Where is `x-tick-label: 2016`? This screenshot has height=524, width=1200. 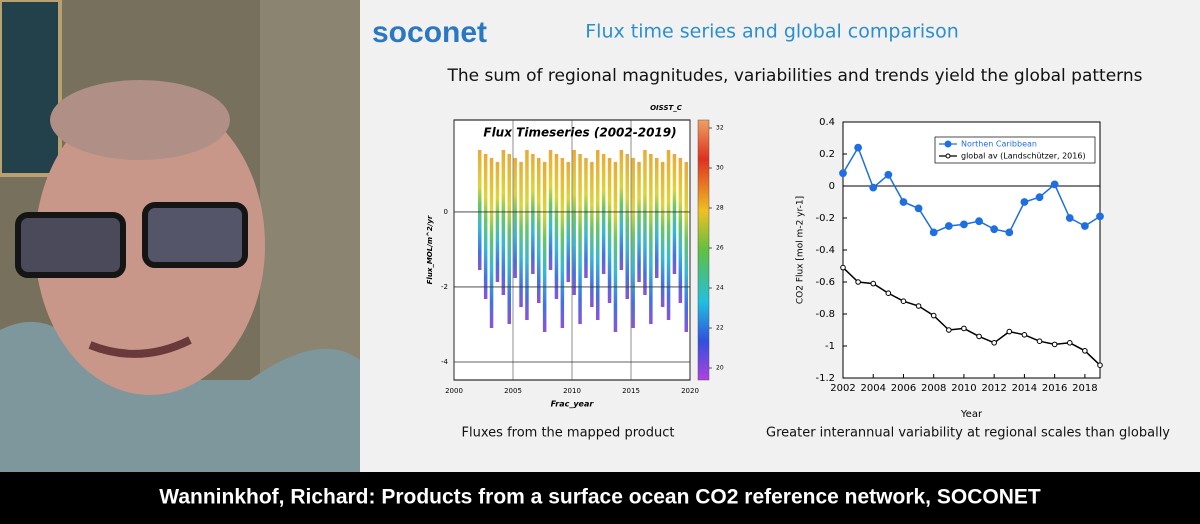
x-tick-label: 2016 is located at coordinates (1054, 388).